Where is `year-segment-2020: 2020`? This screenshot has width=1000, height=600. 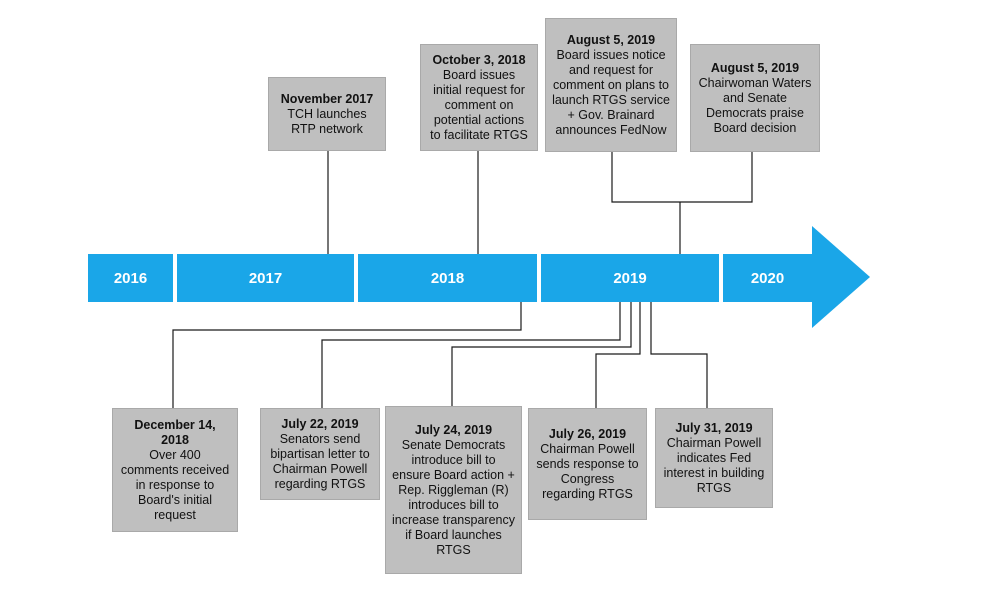
year-segment-2020: 2020 is located at coordinates (767, 278).